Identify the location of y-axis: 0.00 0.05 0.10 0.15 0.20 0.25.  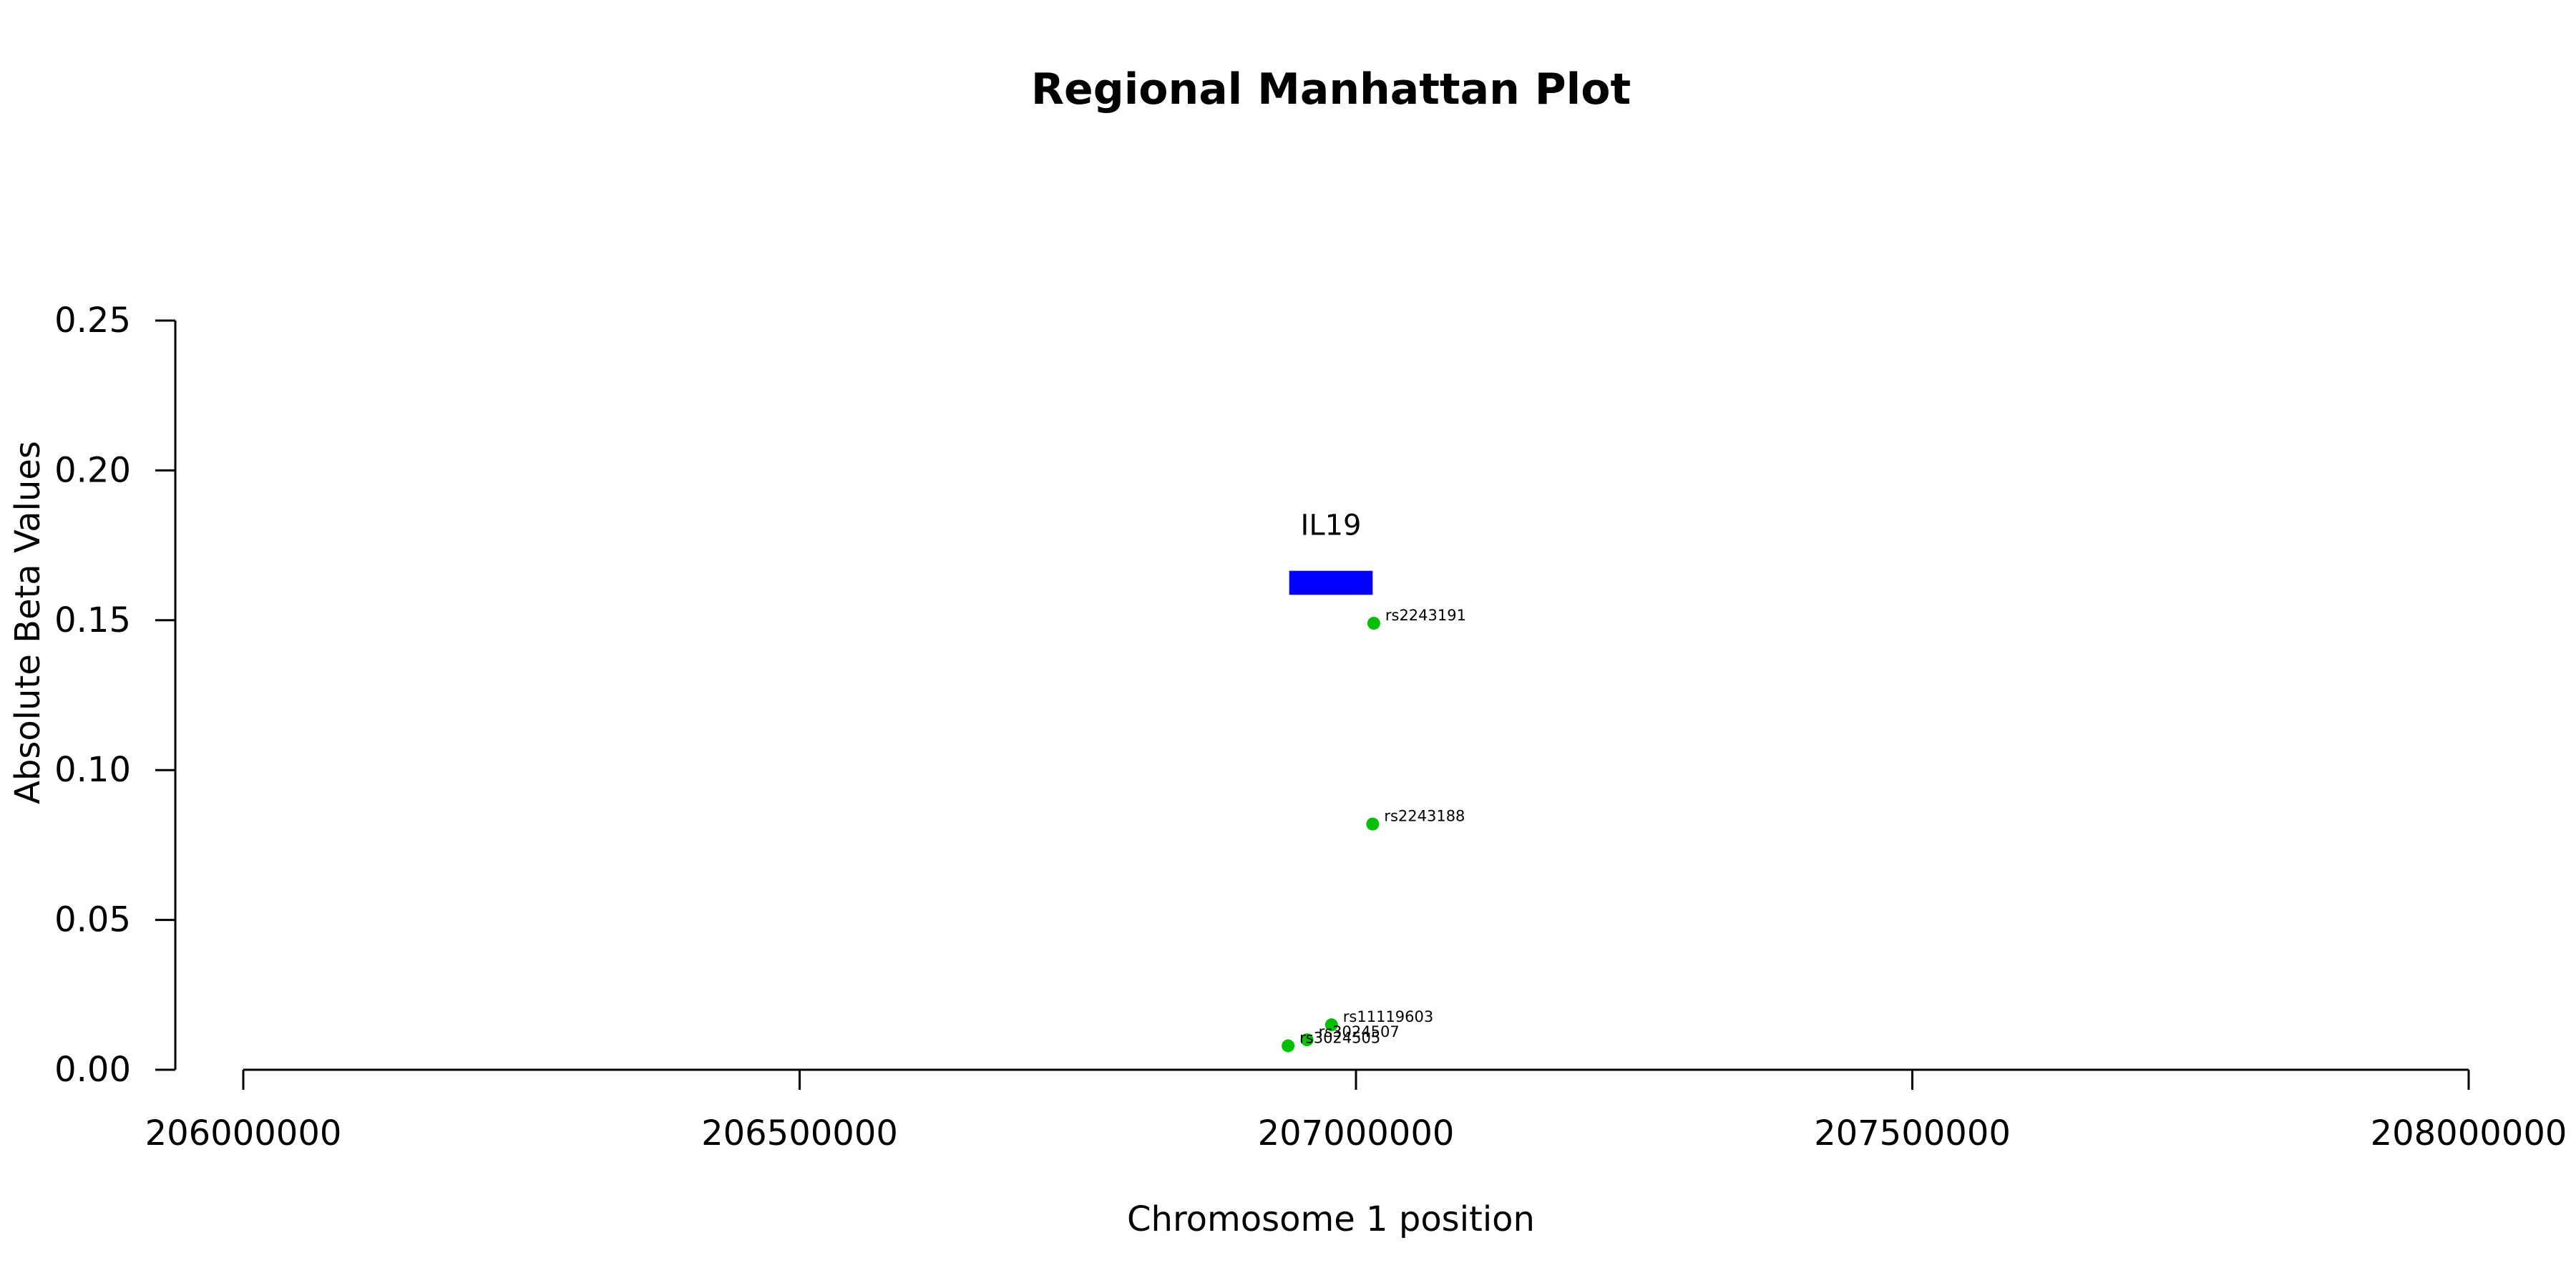
(115, 695).